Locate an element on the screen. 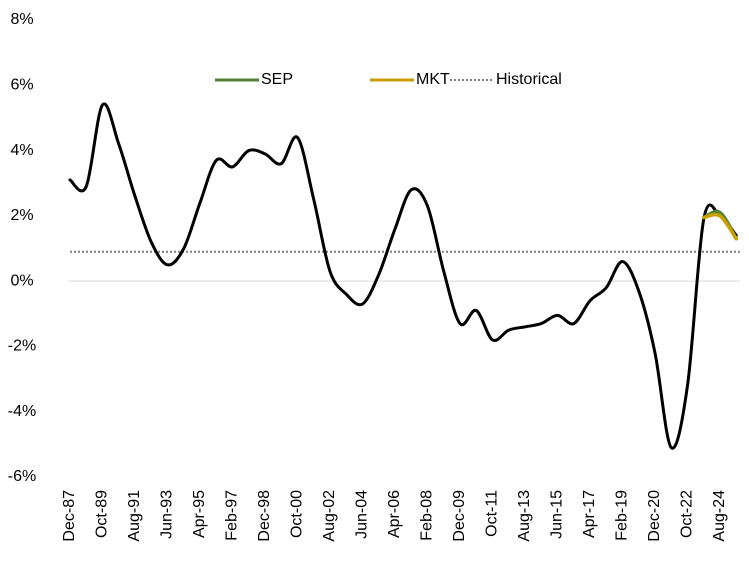 This screenshot has height=561, width=749. x-tick-label: Jun-15 is located at coordinates (557, 514).